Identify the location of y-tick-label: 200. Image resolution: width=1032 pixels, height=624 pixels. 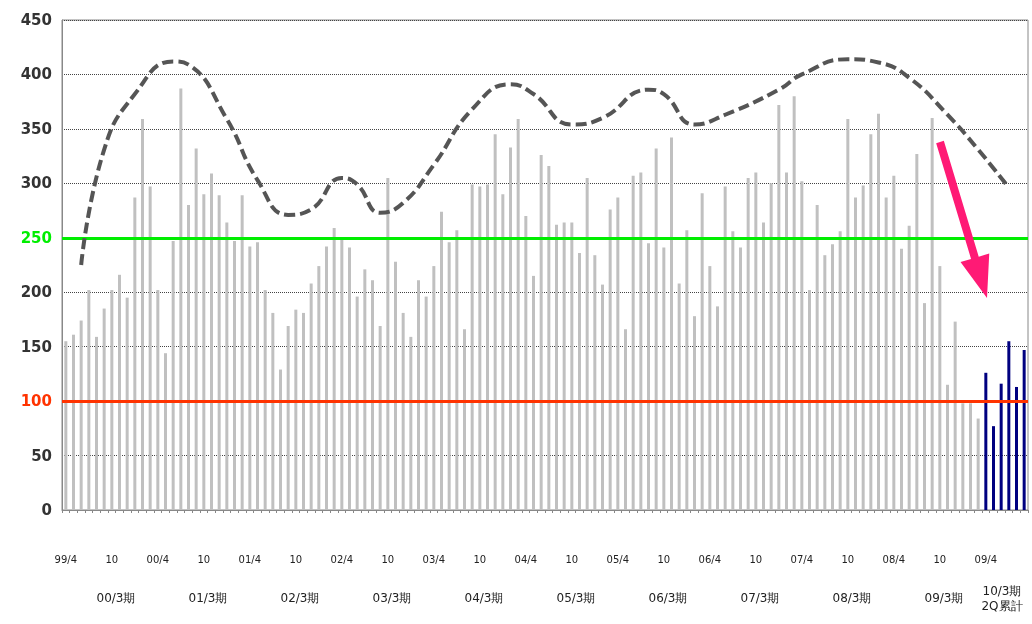
(36, 292).